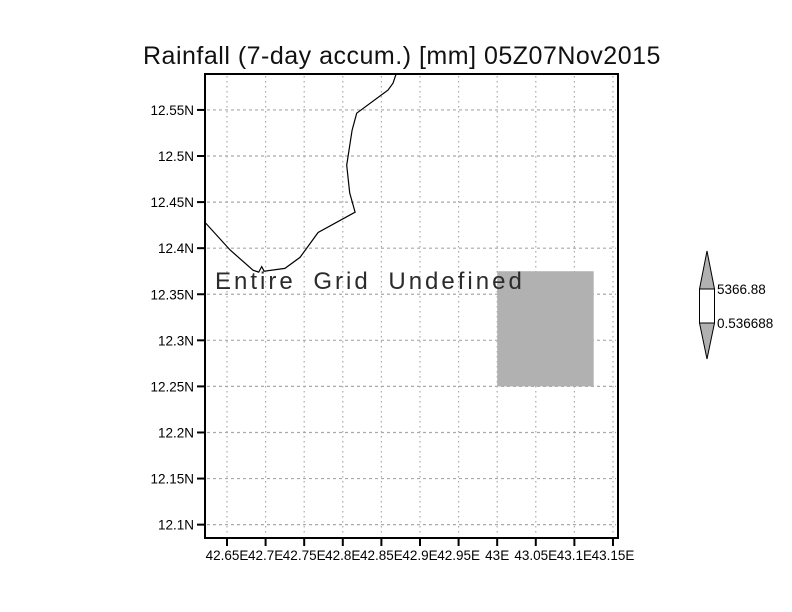 Image resolution: width=792 pixels, height=612 pixels. Describe the element at coordinates (176, 432) in the screenshot. I see `y-tick-label: 12.2N` at that location.